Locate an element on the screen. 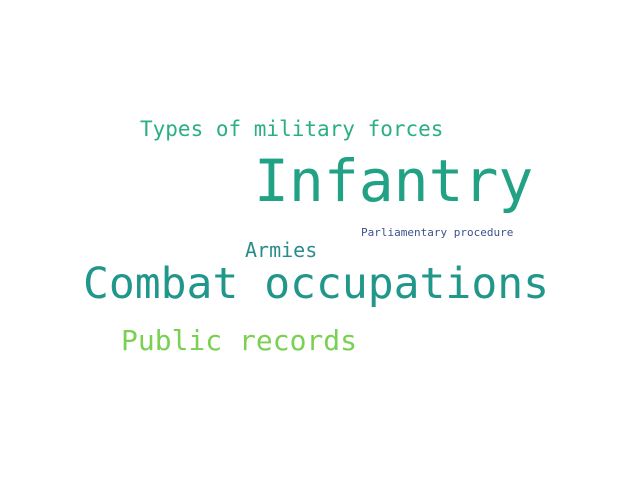  word-armies: Armies is located at coordinates (281, 250).